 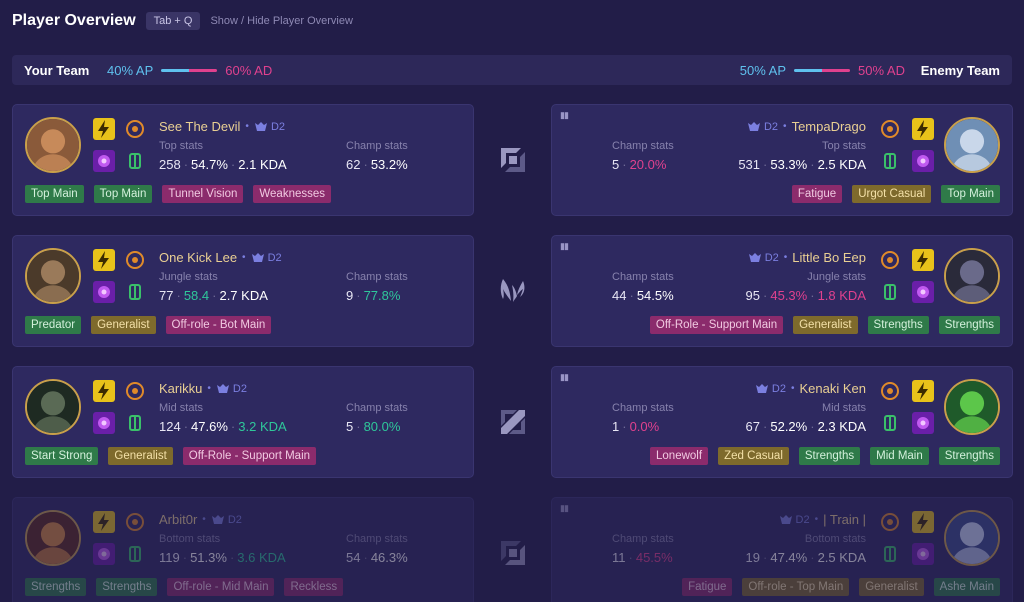 I want to click on role-kda: 2.3 KDA, so click(x=841, y=426).